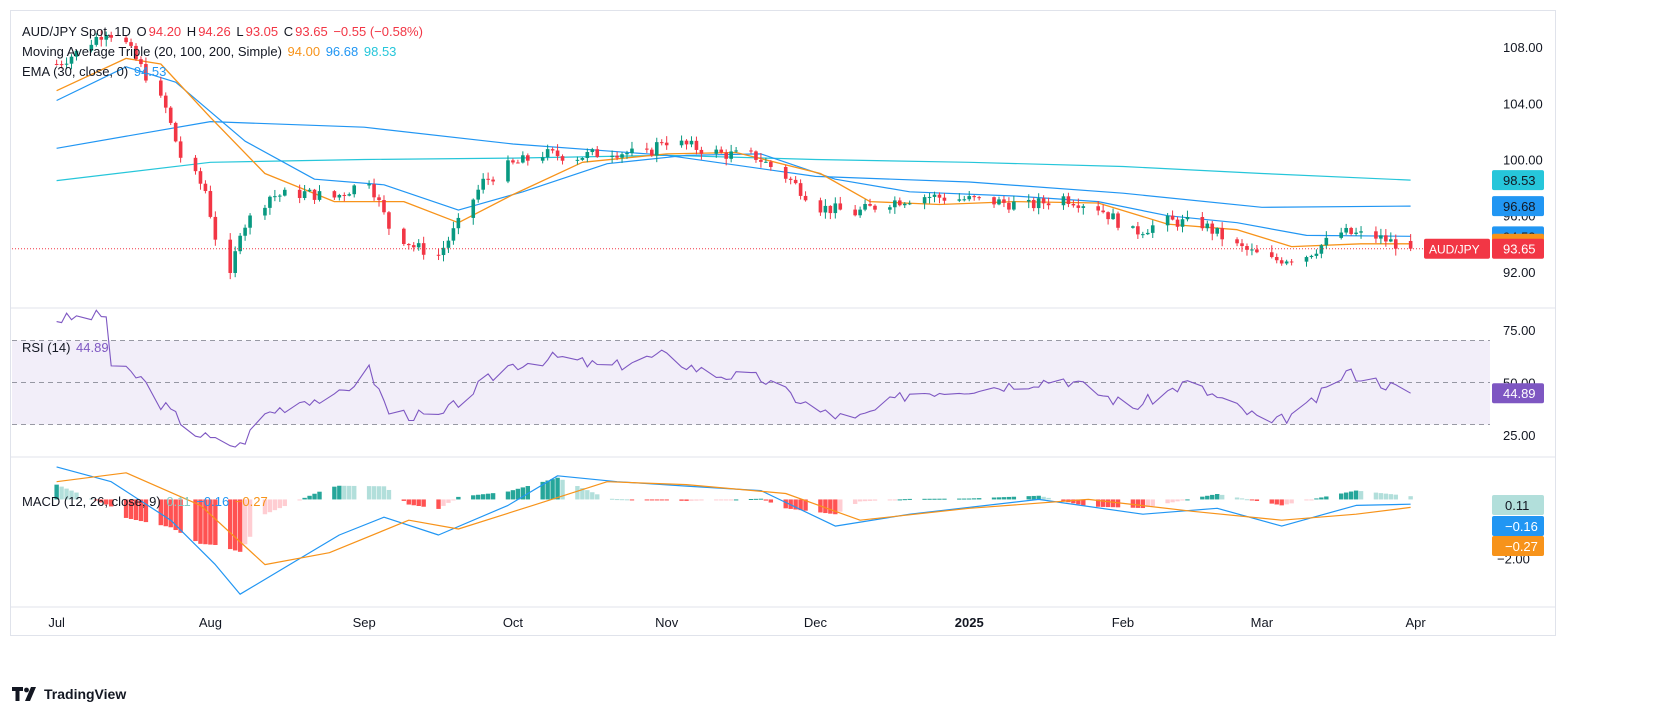 The image size is (1656, 718). I want to click on macd-label: MACD (12, 26, close, 9), so click(91, 501).